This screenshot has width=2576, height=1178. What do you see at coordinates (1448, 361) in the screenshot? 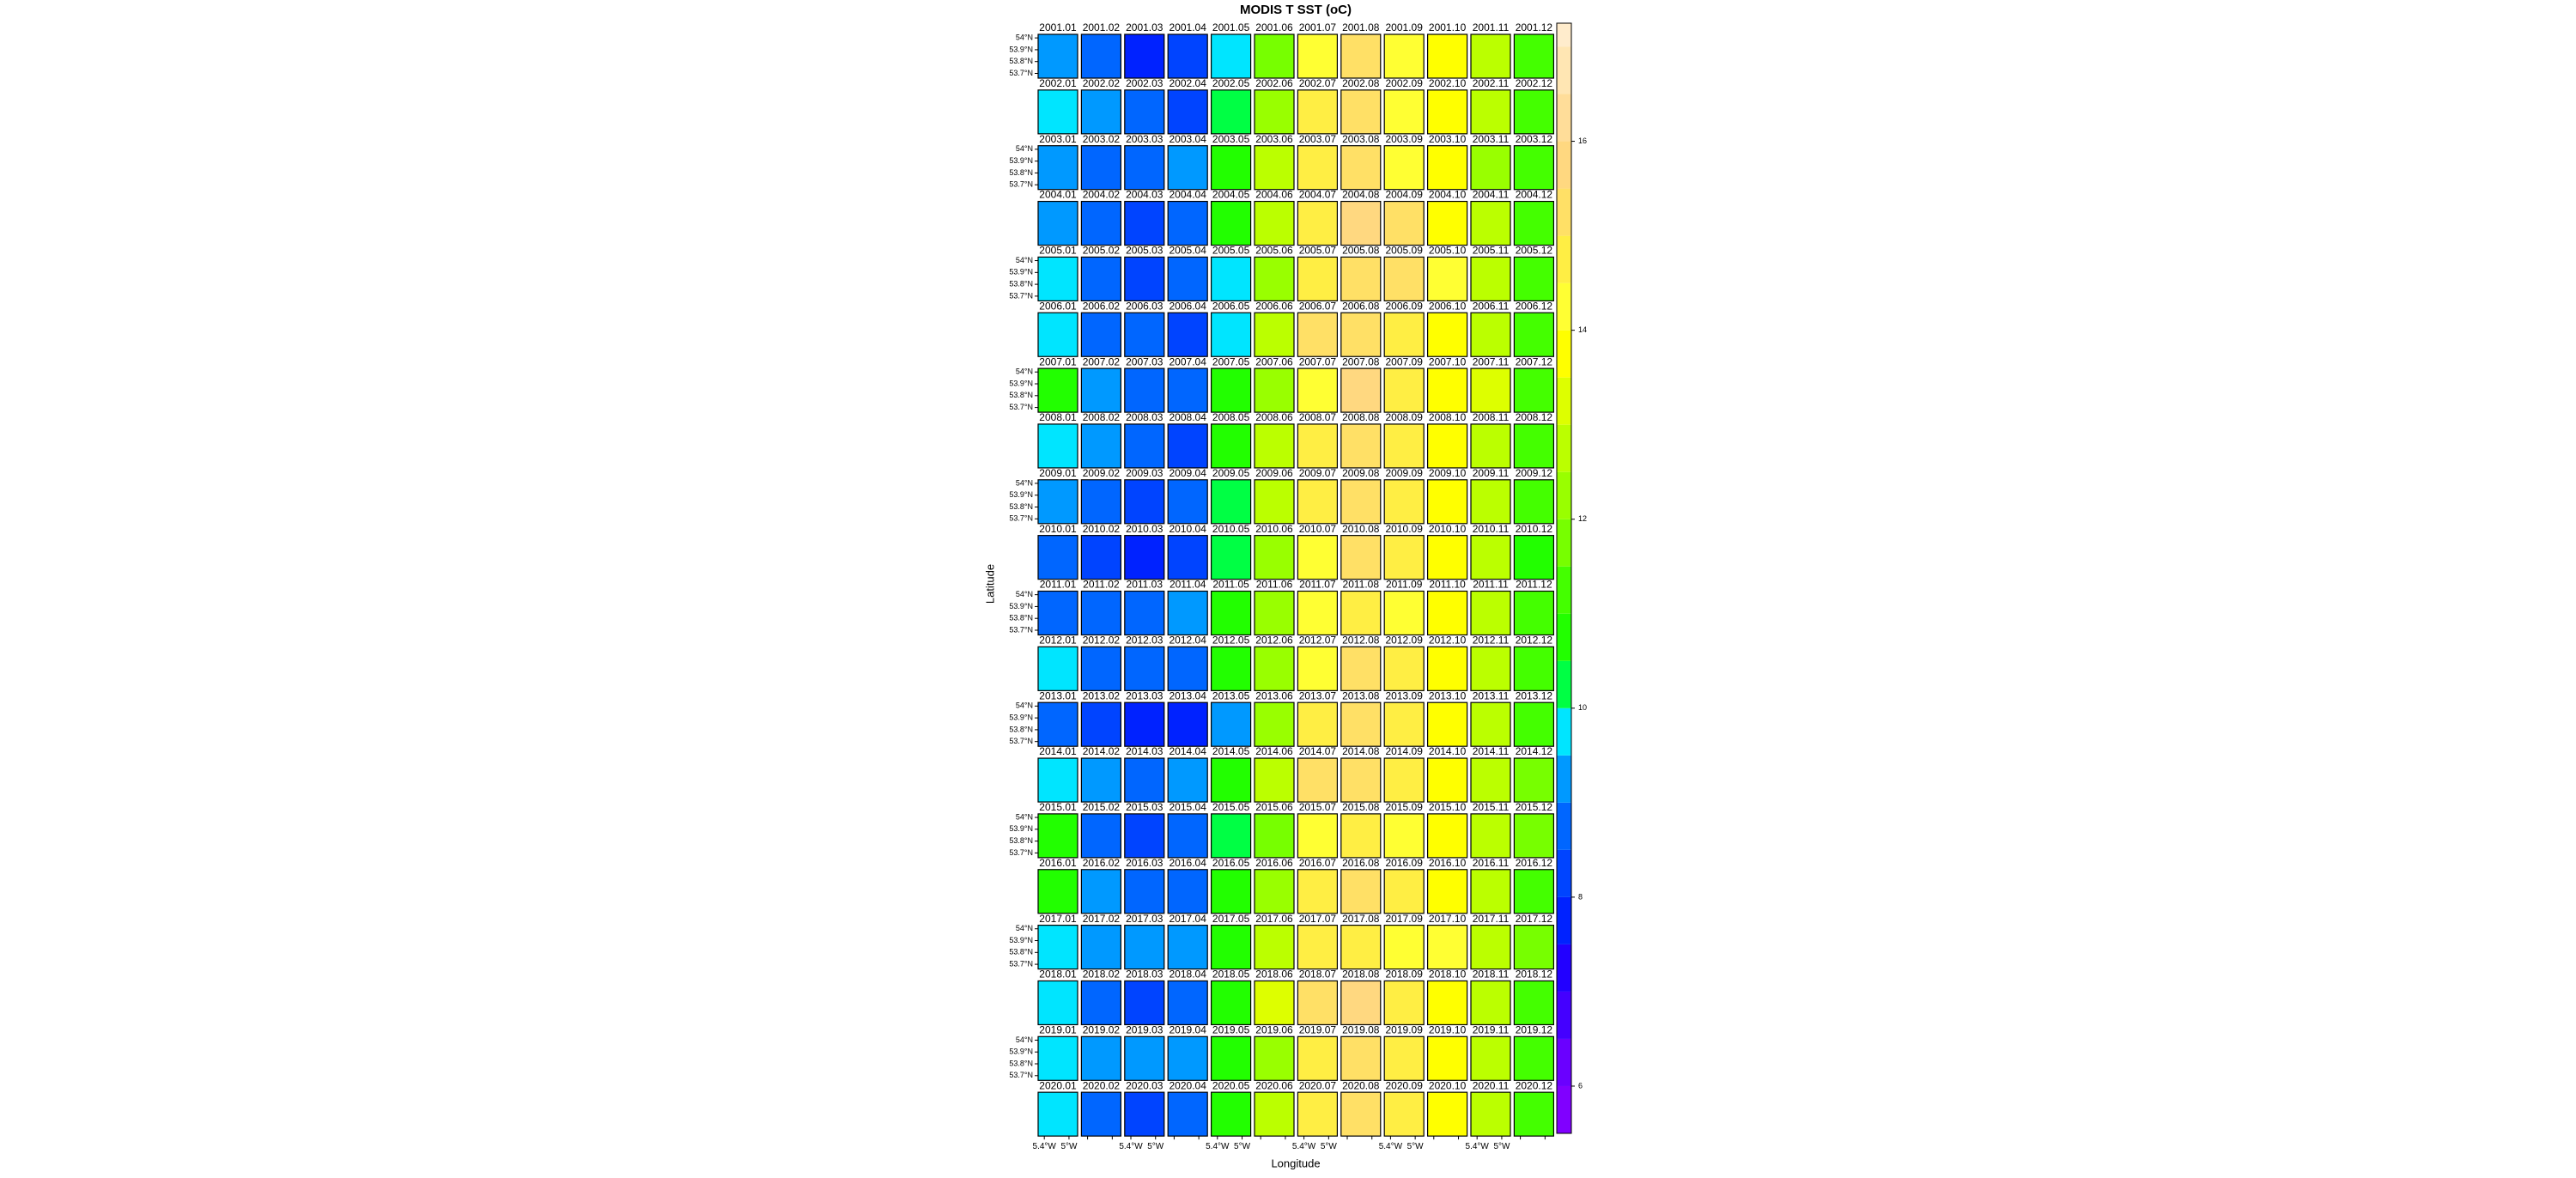
I see `panel-label: 2007.10` at bounding box center [1448, 361].